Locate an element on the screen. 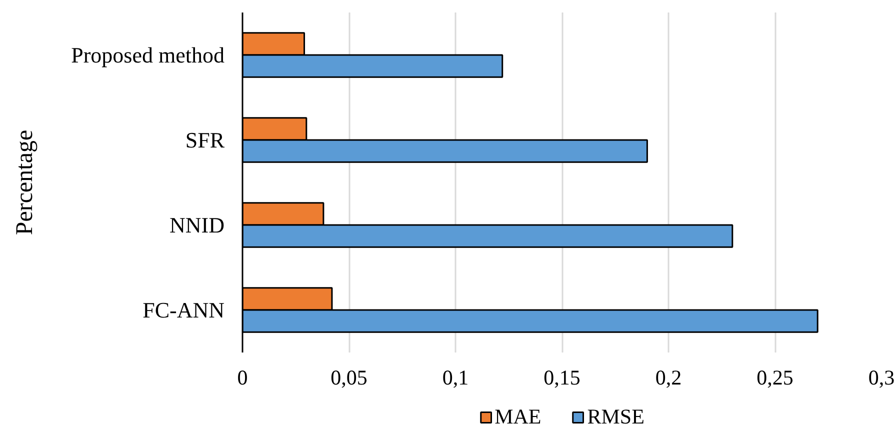 Image resolution: width=896 pixels, height=431 pixels. y-tick-label: FC-ANN is located at coordinates (183, 310).